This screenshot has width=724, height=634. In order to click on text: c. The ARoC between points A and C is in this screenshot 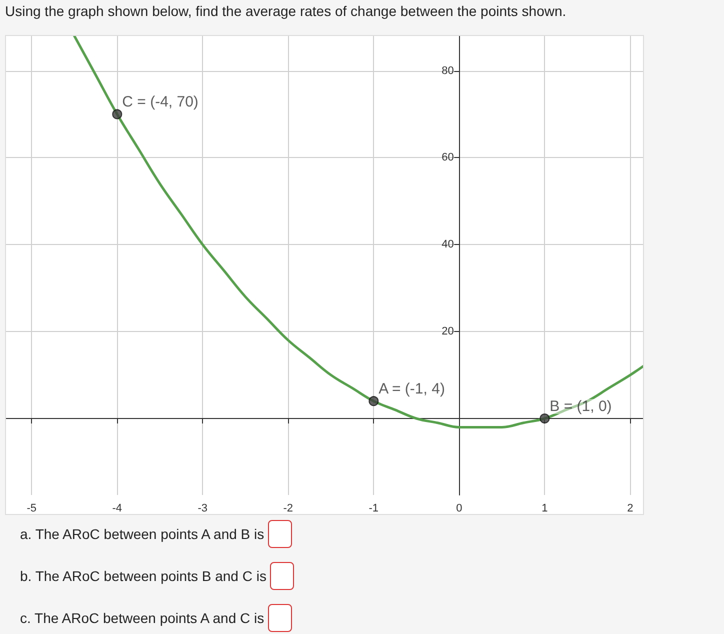, I will do `click(142, 618)`.